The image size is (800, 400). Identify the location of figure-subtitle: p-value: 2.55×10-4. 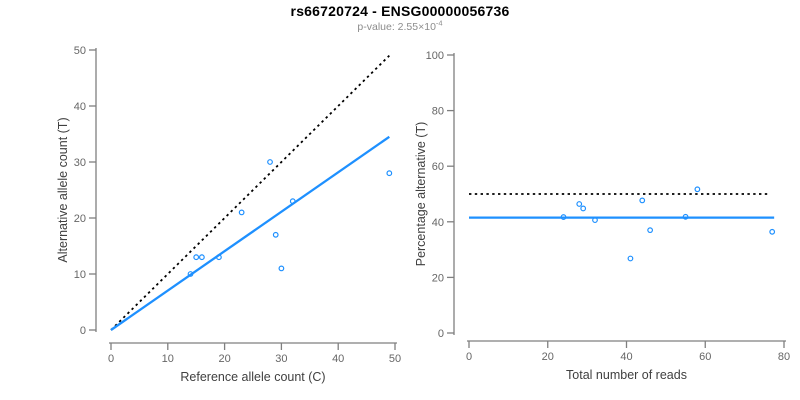
(400, 25).